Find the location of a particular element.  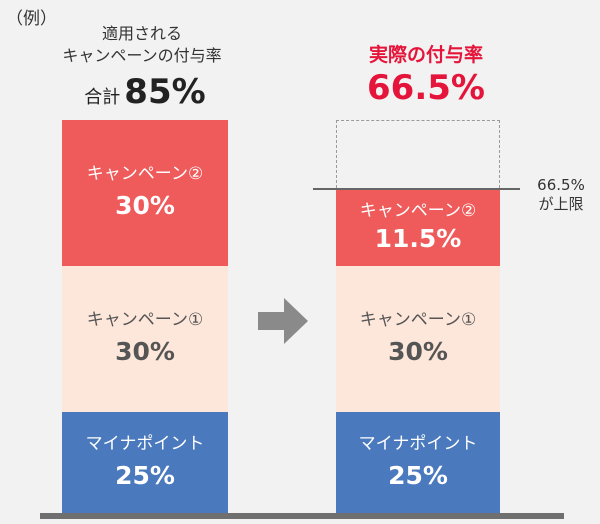

right-rate: 66.5% is located at coordinates (426, 88).